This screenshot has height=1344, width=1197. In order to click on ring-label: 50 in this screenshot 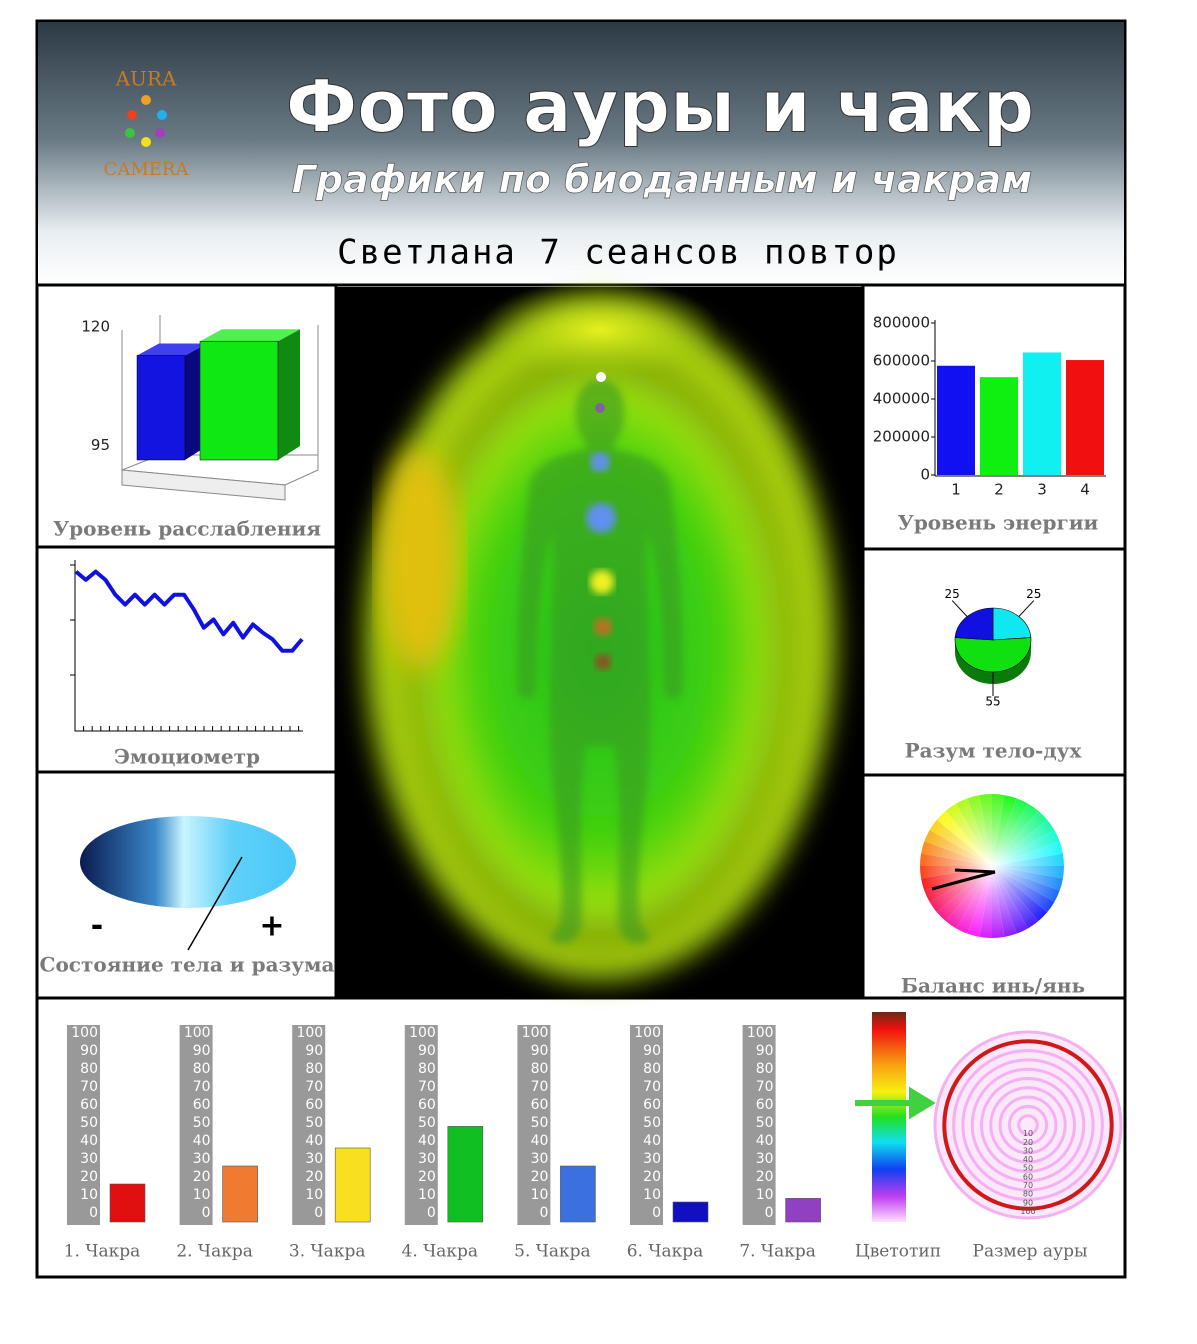, I will do `click(1028, 1168)`.